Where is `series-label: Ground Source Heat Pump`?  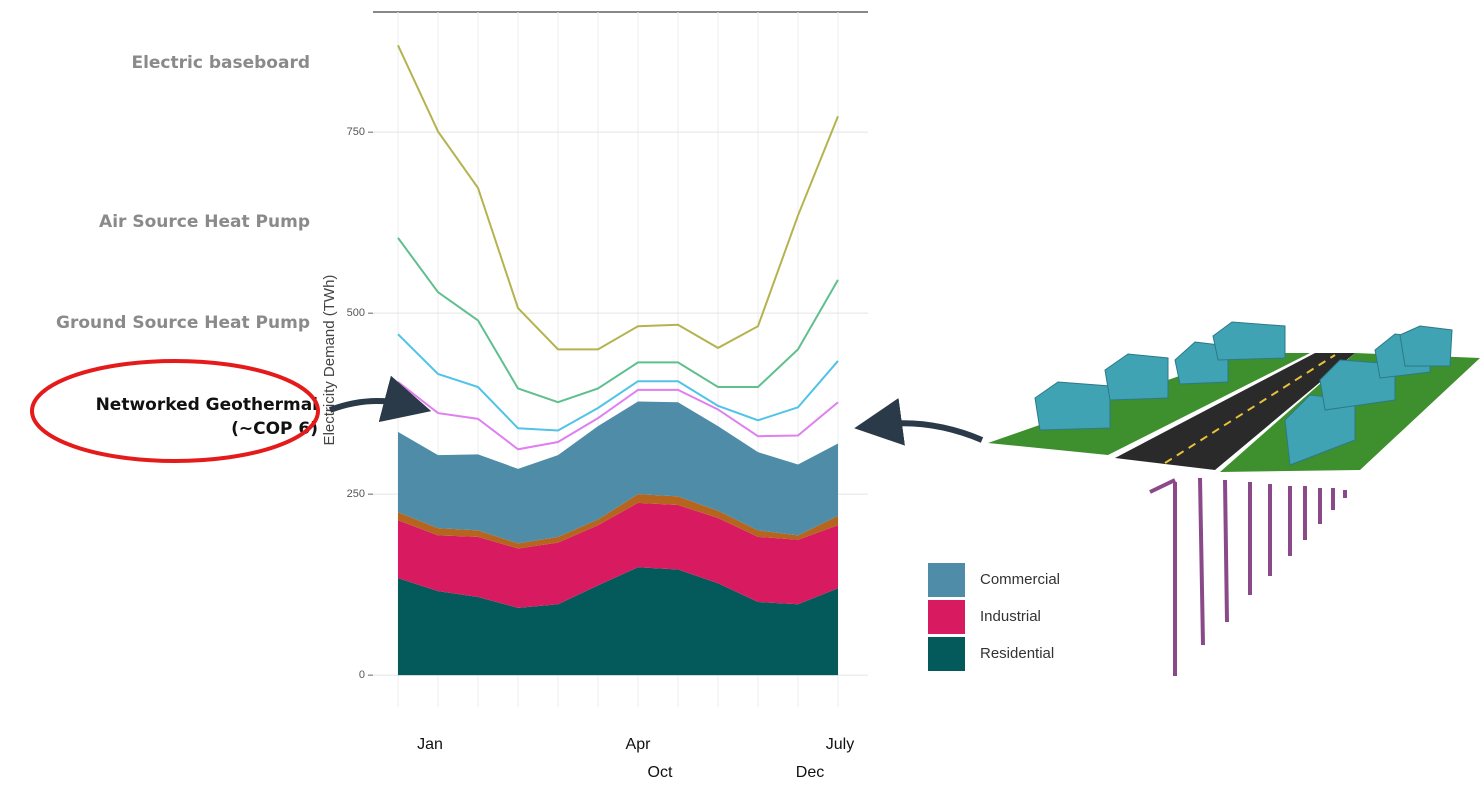 series-label: Ground Source Heat Pump is located at coordinates (183, 323).